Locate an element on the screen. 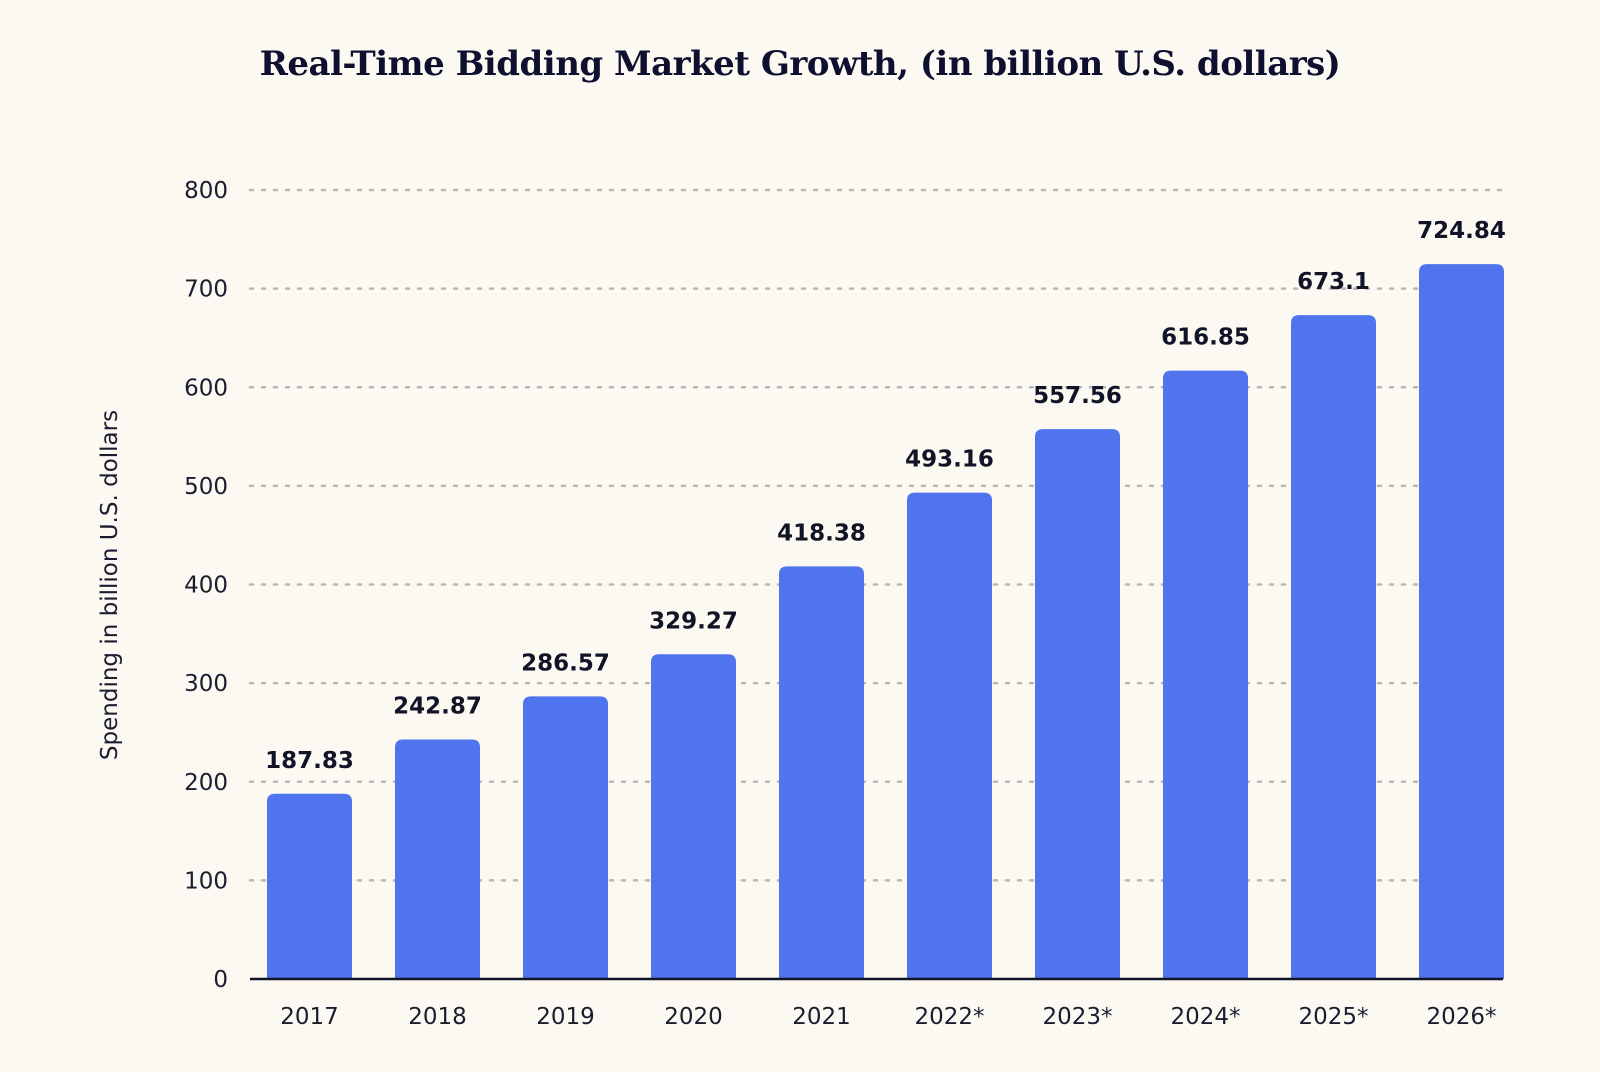 This screenshot has width=1600, height=1072. y-tick-label: 400 is located at coordinates (206, 586).